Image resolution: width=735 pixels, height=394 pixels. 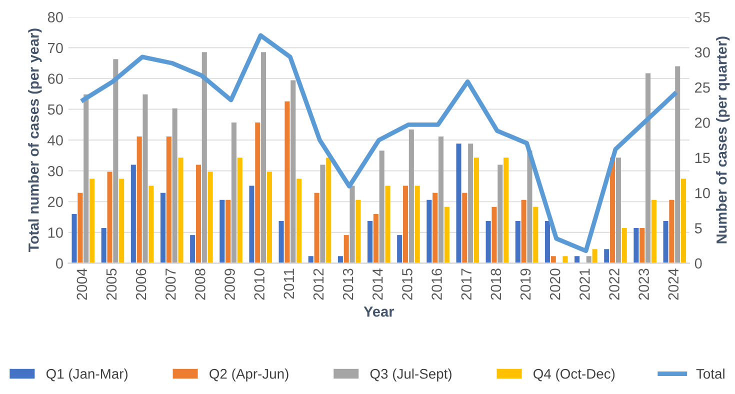 I want to click on y2-tick-label: 10, so click(x=702, y=193).